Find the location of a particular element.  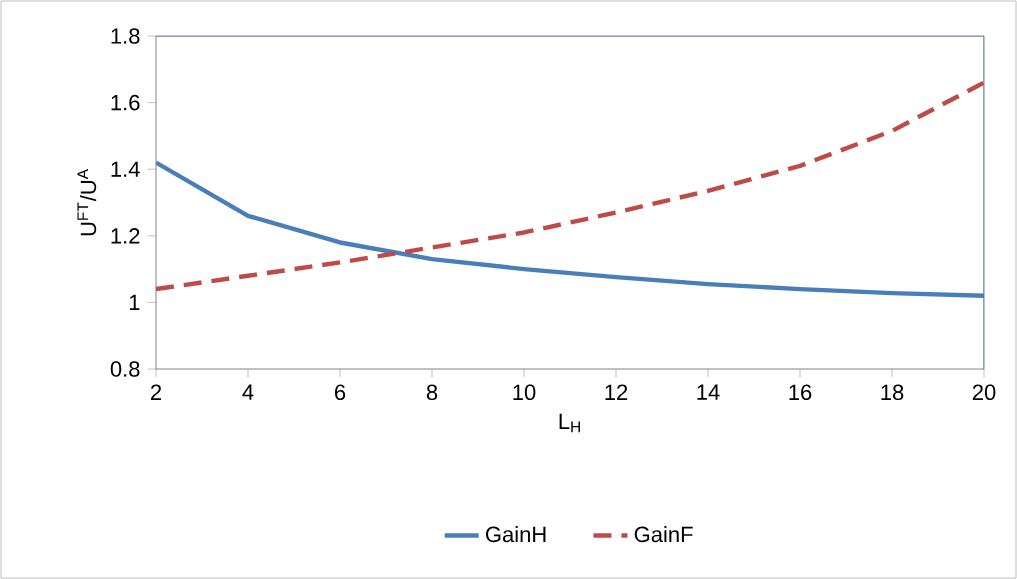

x-tick-label: 2 is located at coordinates (156, 392).